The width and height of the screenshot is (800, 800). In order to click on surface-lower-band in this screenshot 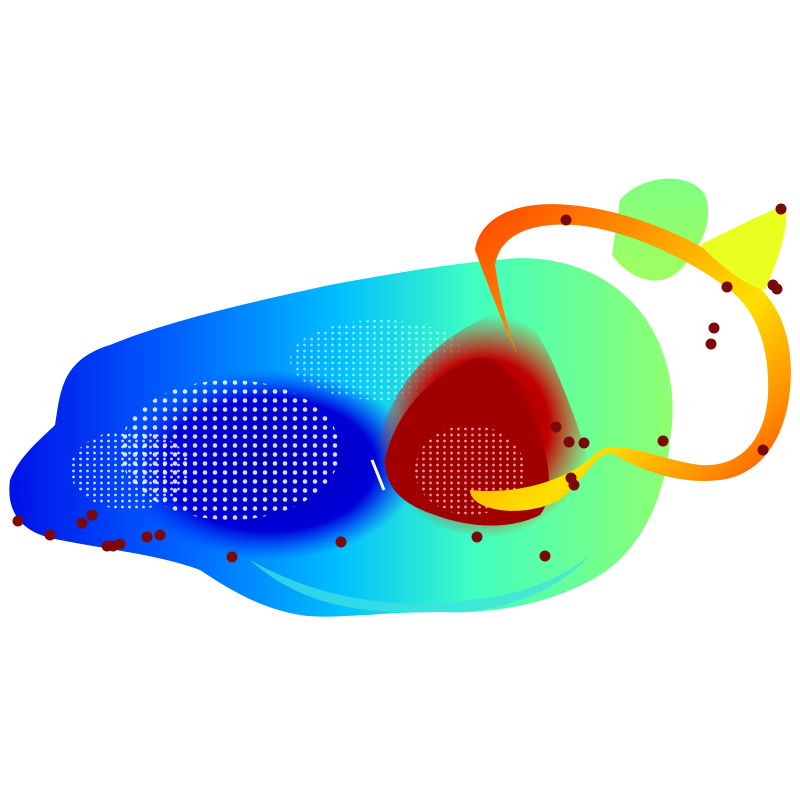, I will do `click(420, 584)`.